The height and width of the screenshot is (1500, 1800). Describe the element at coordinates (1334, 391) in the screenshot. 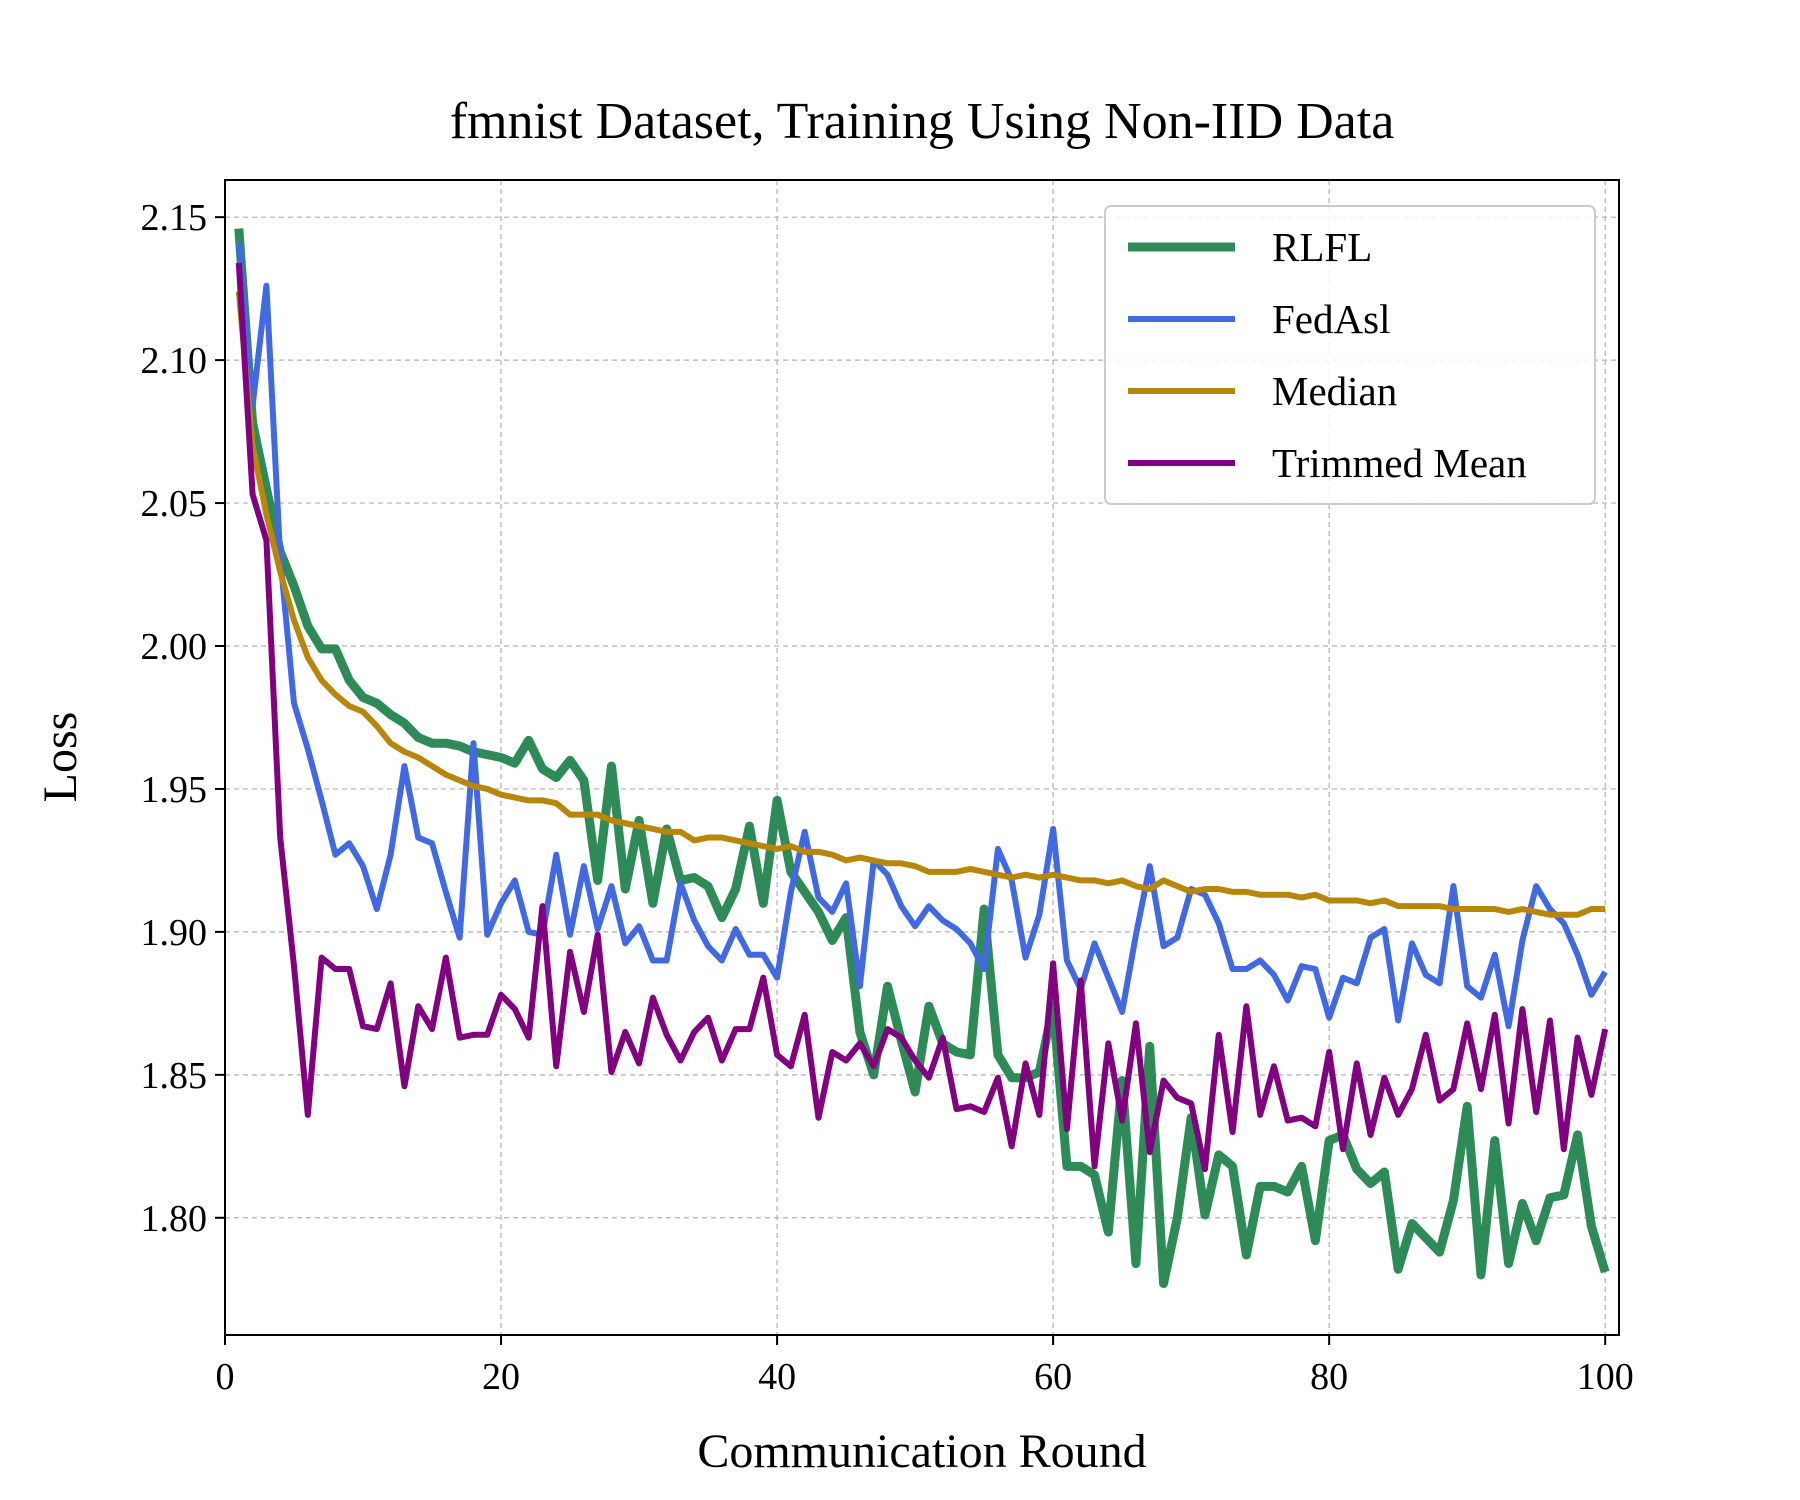

I see `legend-label-median: Median` at that location.